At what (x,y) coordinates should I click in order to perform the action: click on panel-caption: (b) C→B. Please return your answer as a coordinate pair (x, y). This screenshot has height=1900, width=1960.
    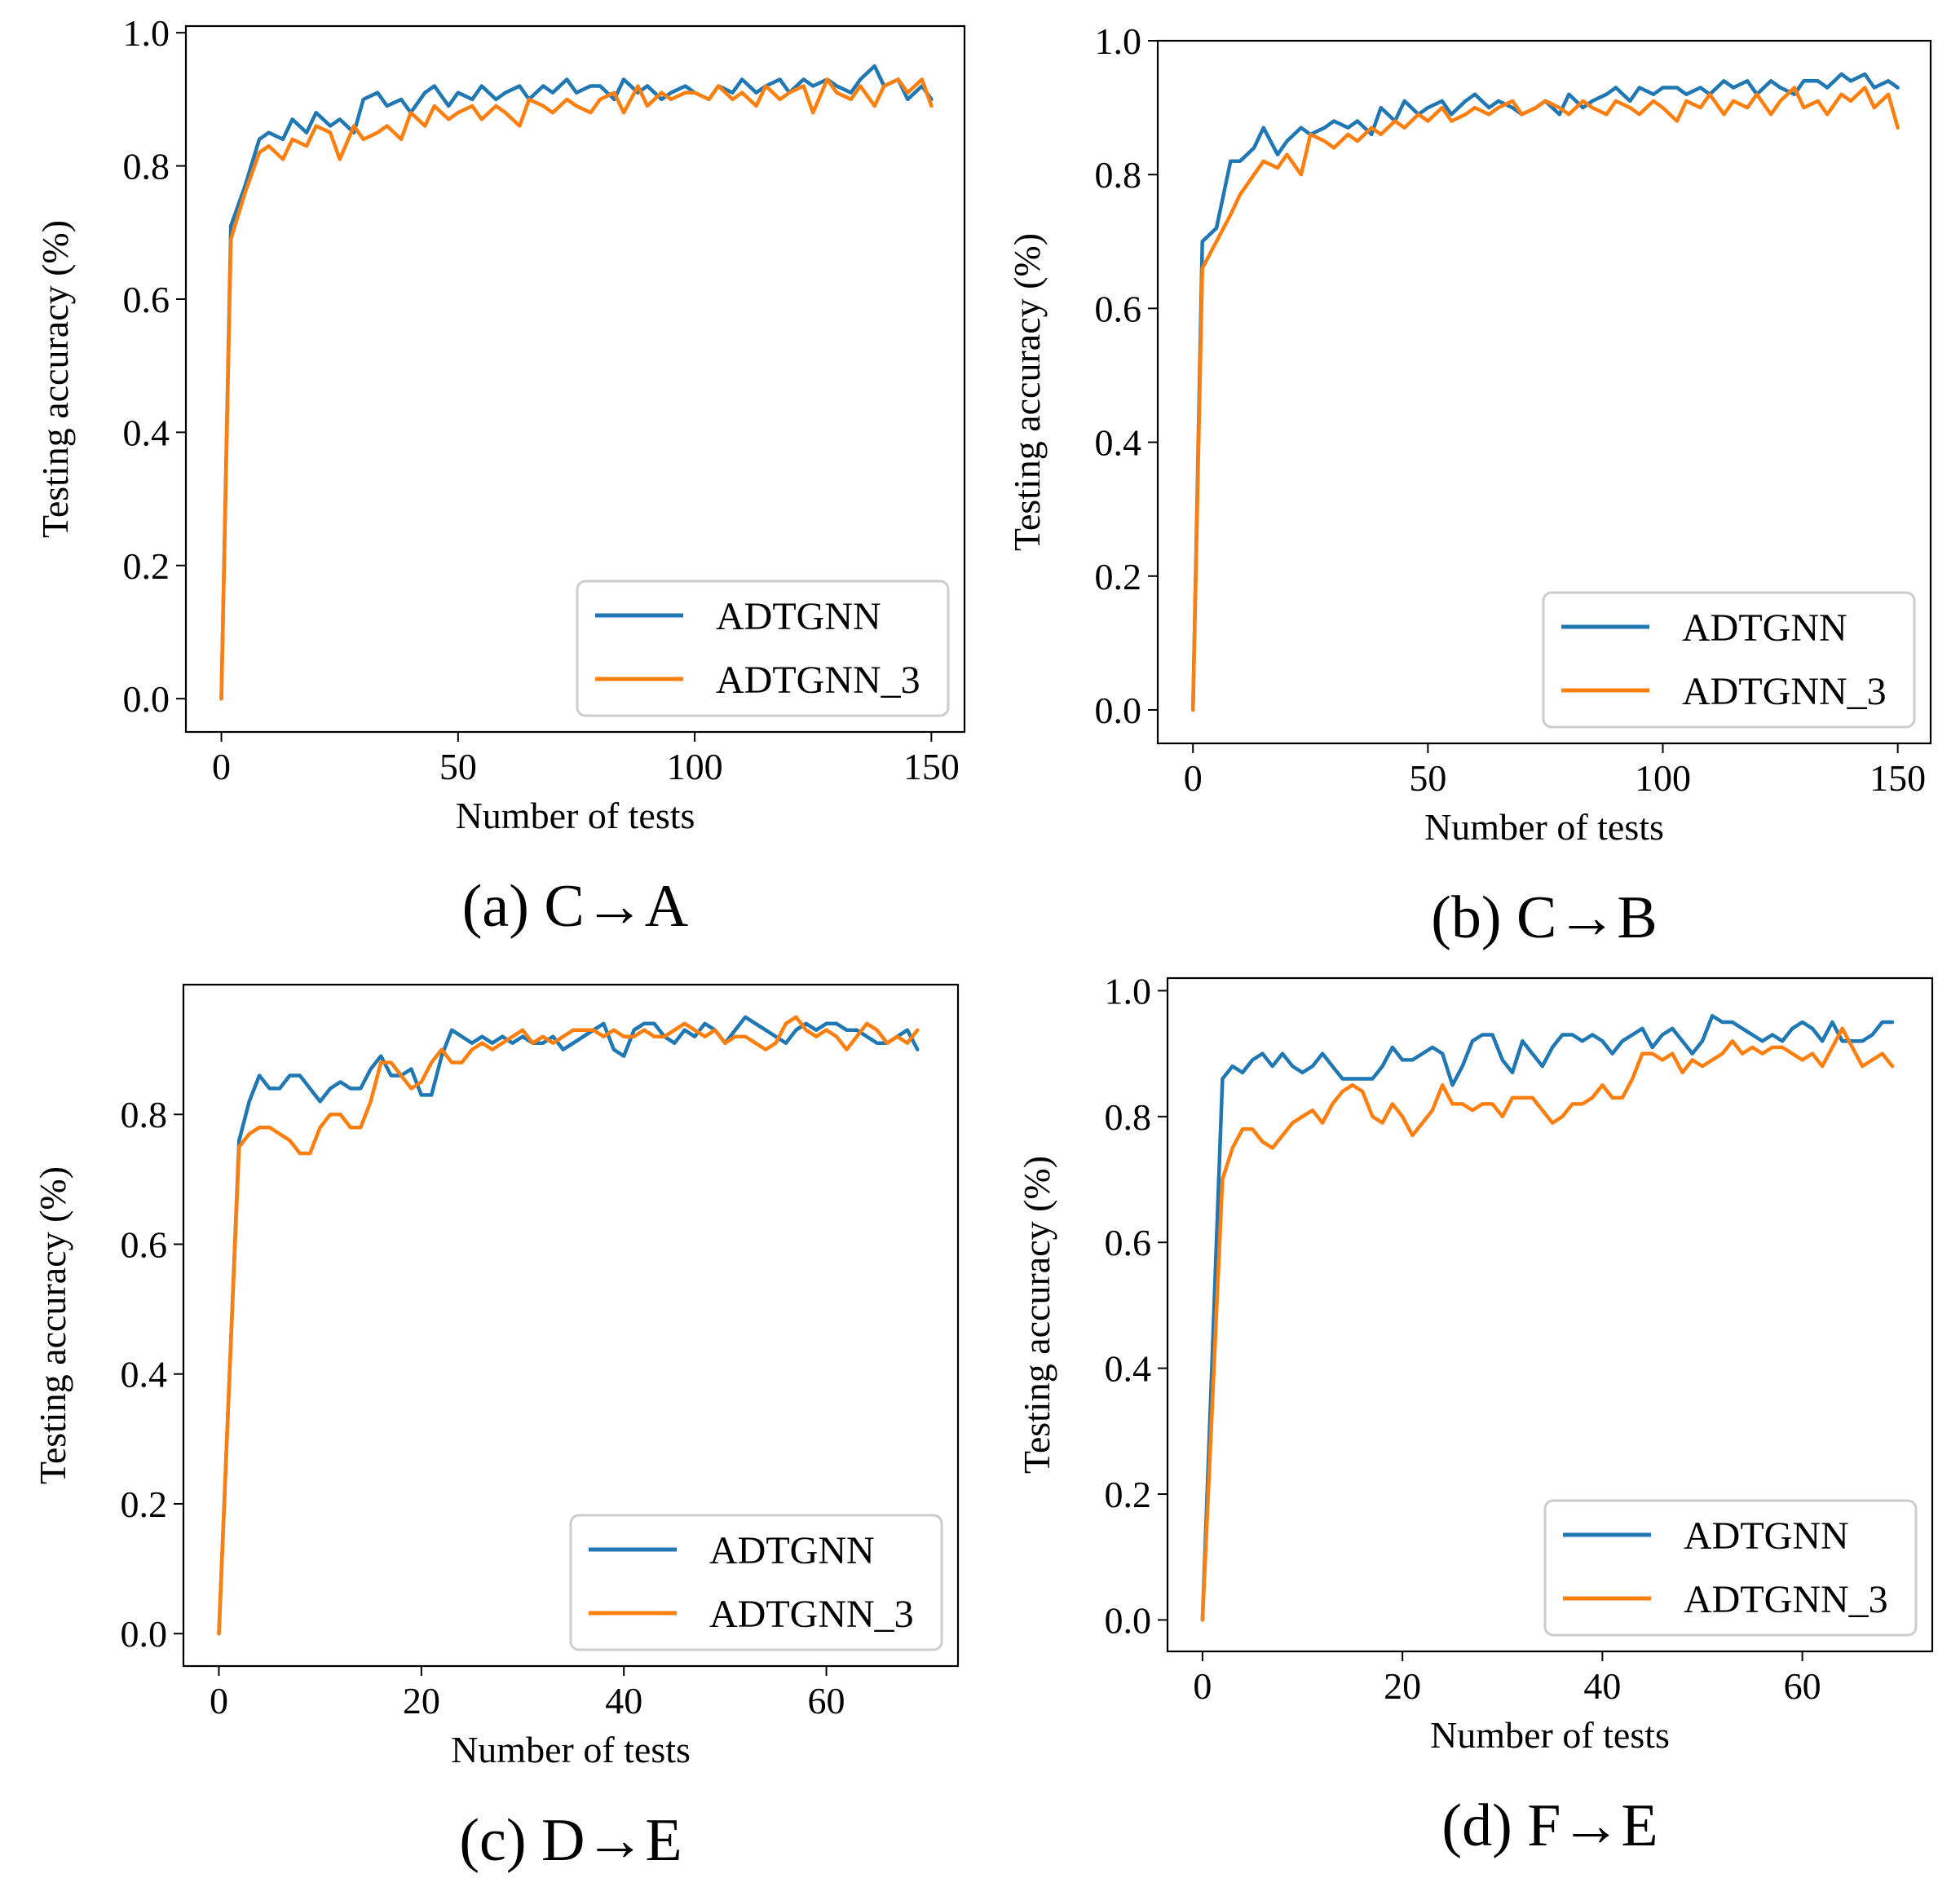
    Looking at the image, I should click on (1545, 917).